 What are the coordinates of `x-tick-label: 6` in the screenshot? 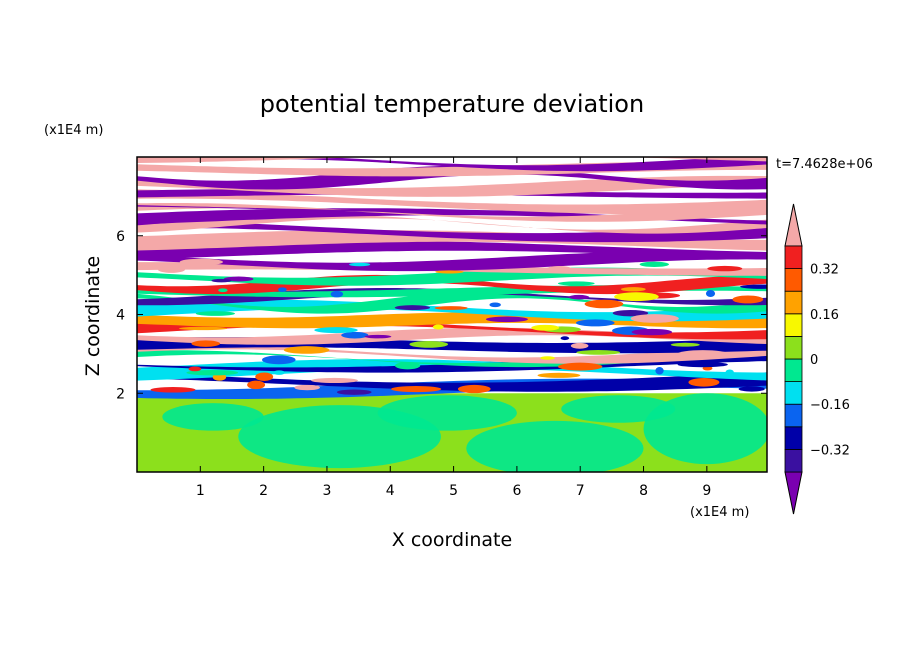 It's located at (516, 491).